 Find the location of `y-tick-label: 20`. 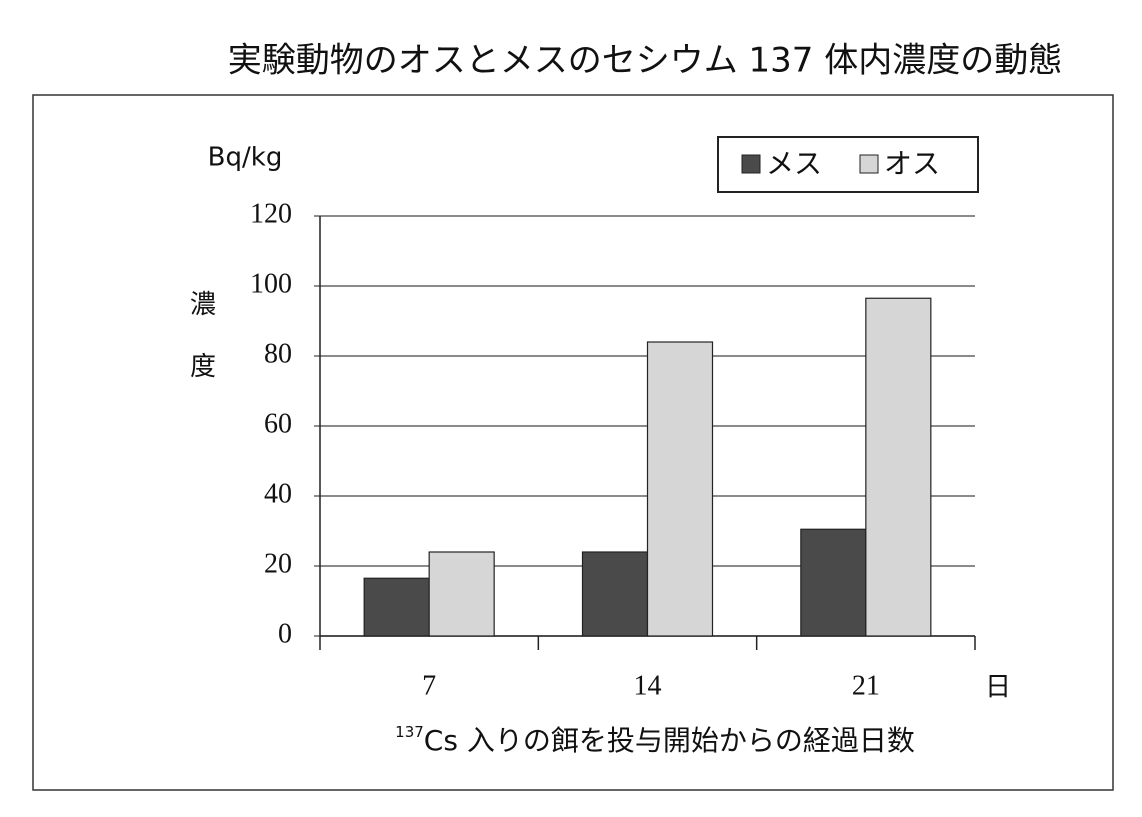

y-tick-label: 20 is located at coordinates (278, 563).